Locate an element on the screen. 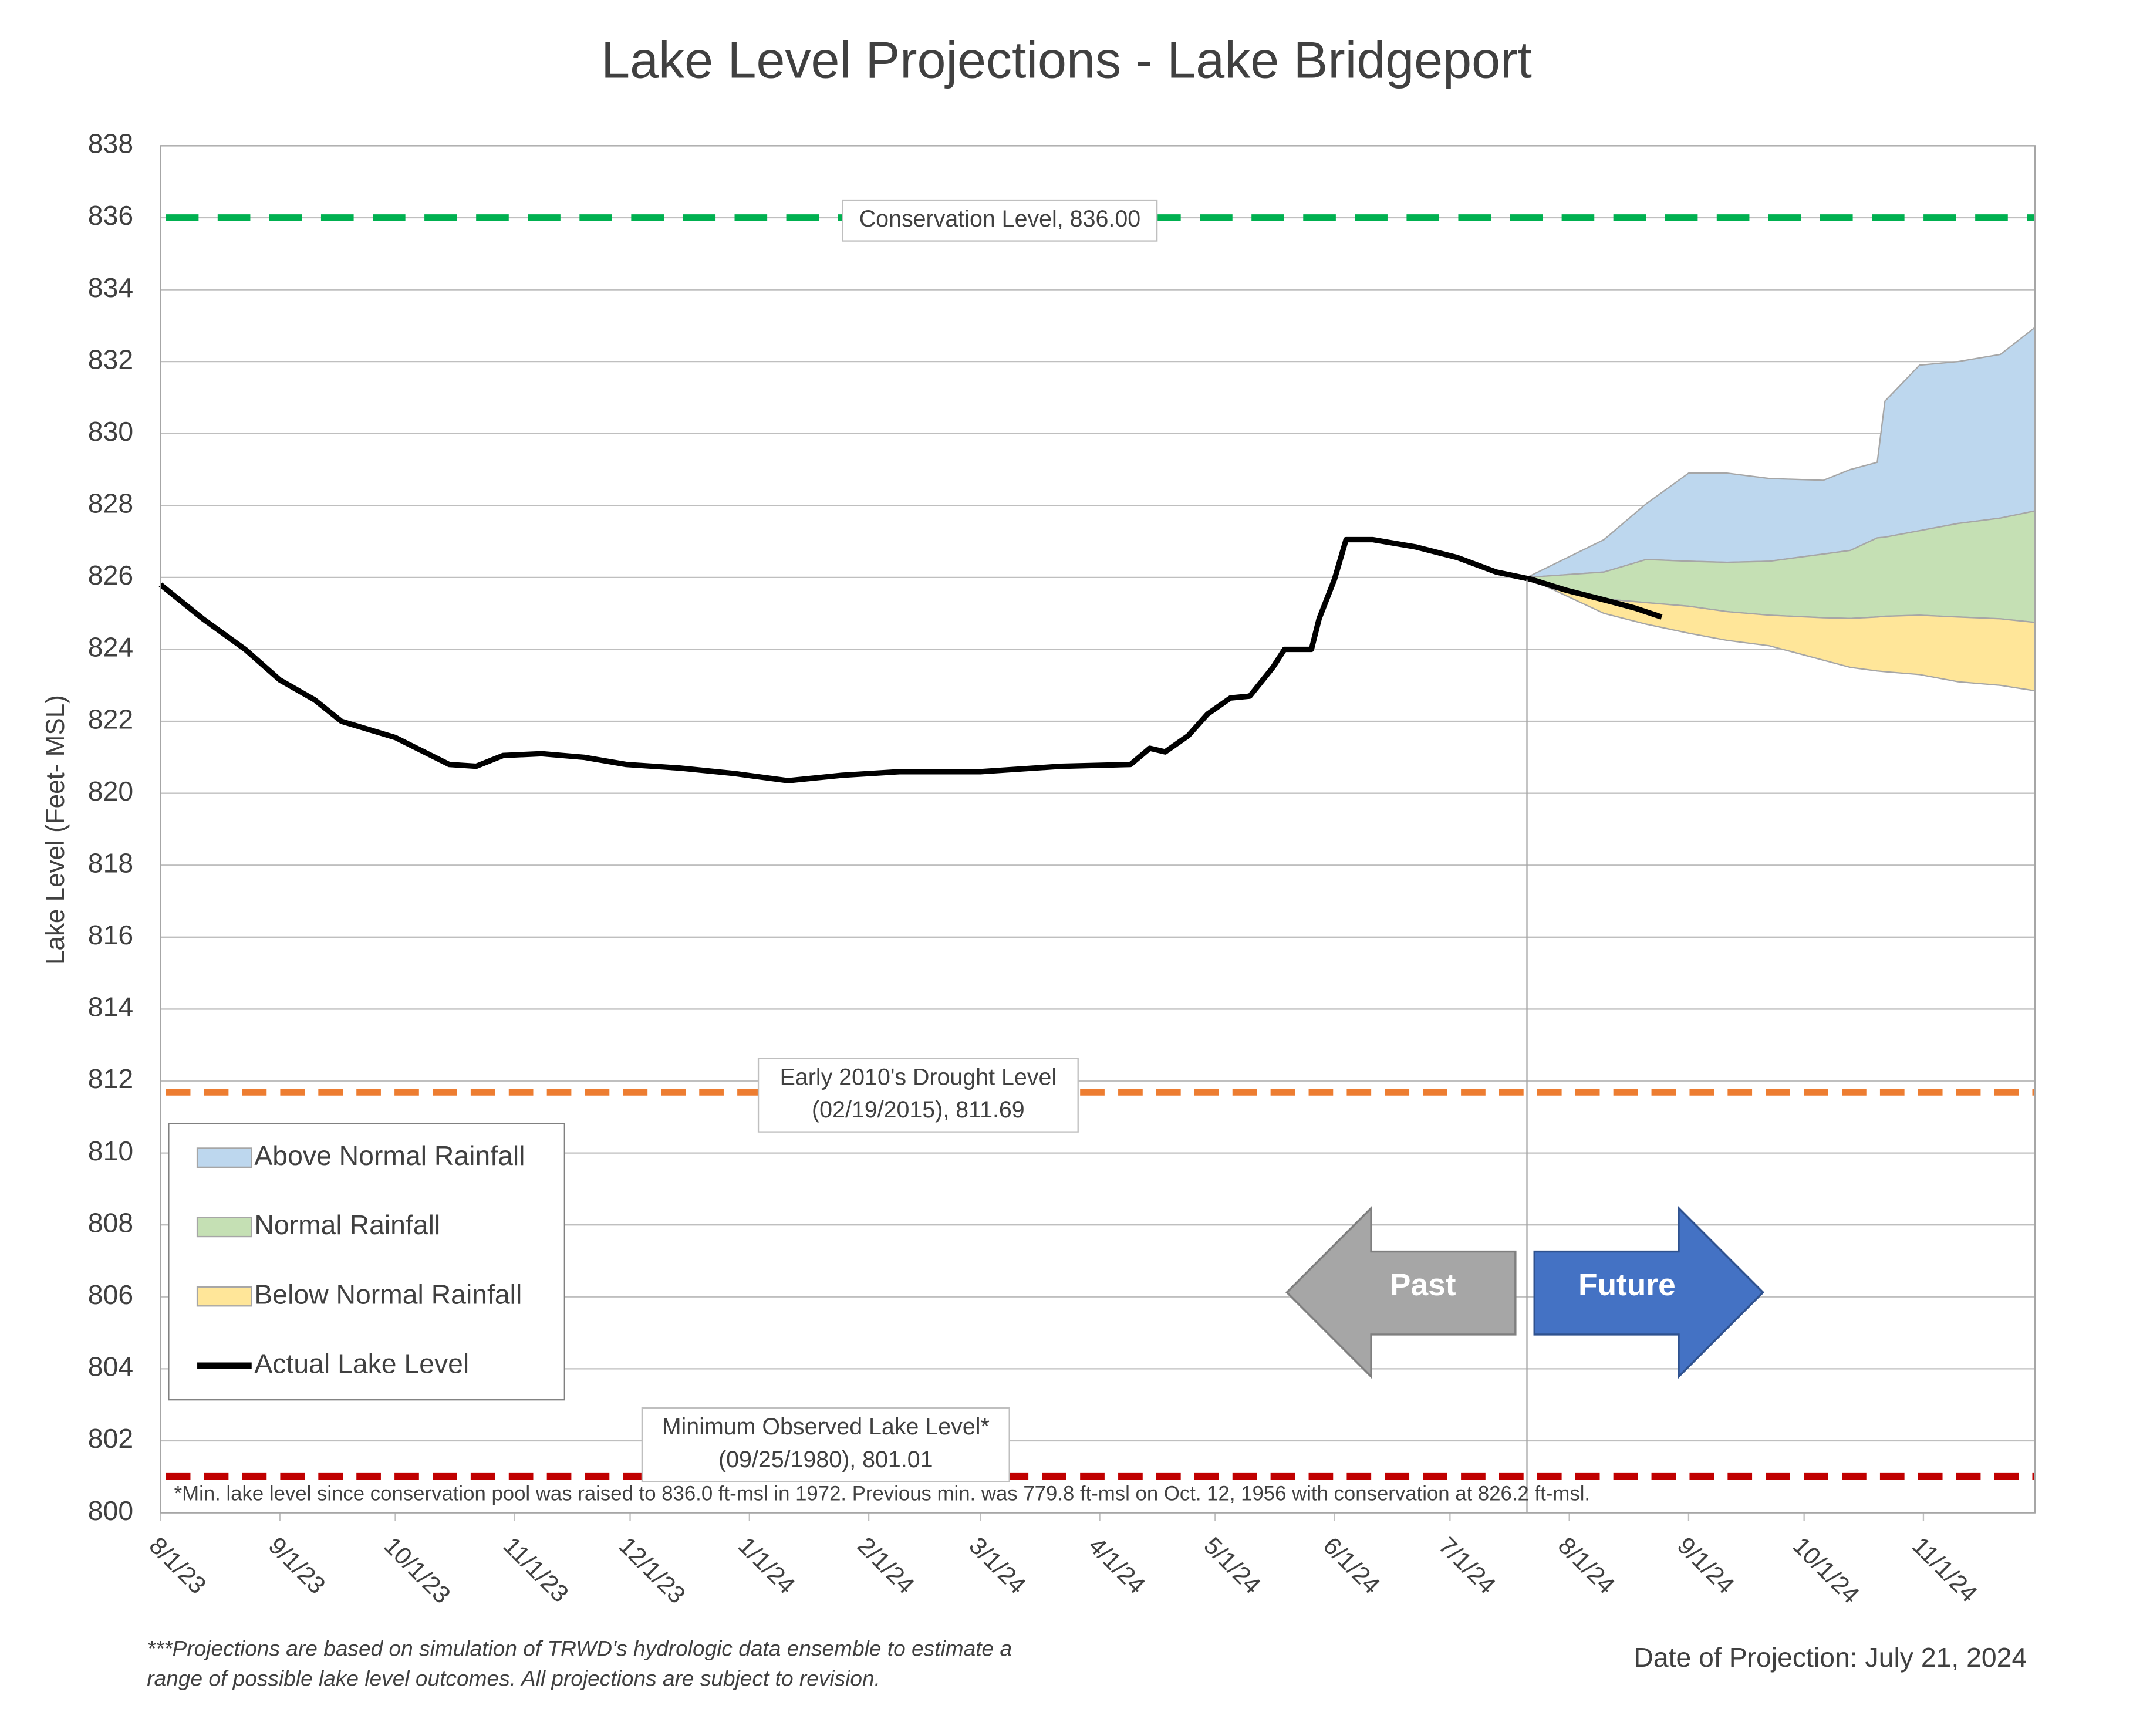 This screenshot has height=1736, width=2133. y-tick-label: 808 is located at coordinates (111, 1222).